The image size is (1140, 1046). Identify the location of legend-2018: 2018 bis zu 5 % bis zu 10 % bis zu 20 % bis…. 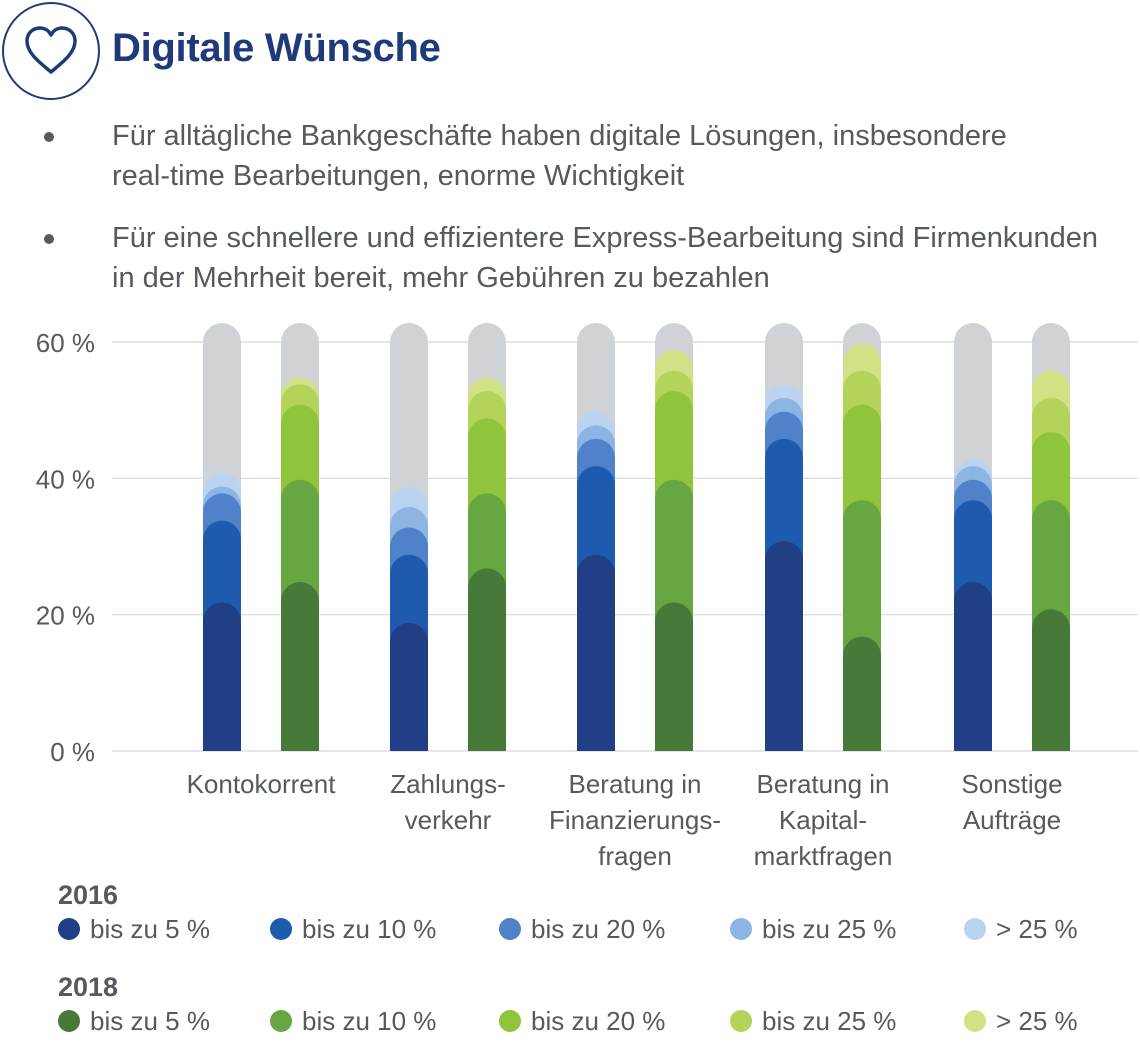
(598, 1009).